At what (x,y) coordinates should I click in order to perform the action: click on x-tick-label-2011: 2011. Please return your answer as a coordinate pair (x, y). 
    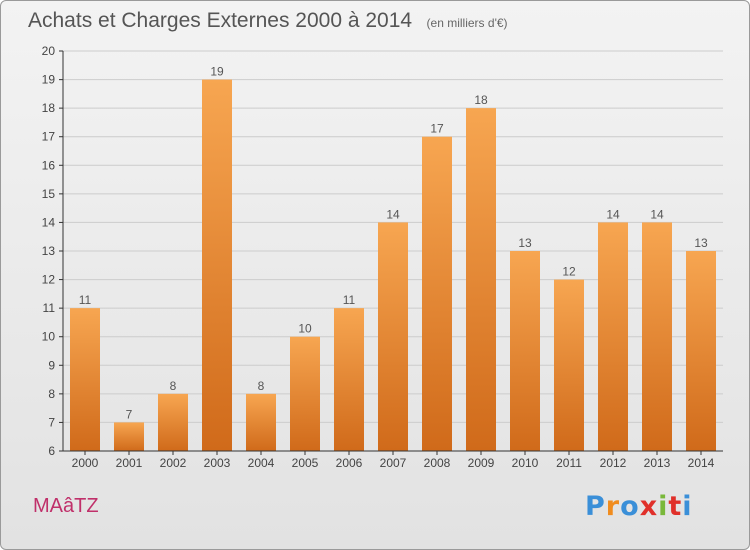
    Looking at the image, I should click on (569, 463).